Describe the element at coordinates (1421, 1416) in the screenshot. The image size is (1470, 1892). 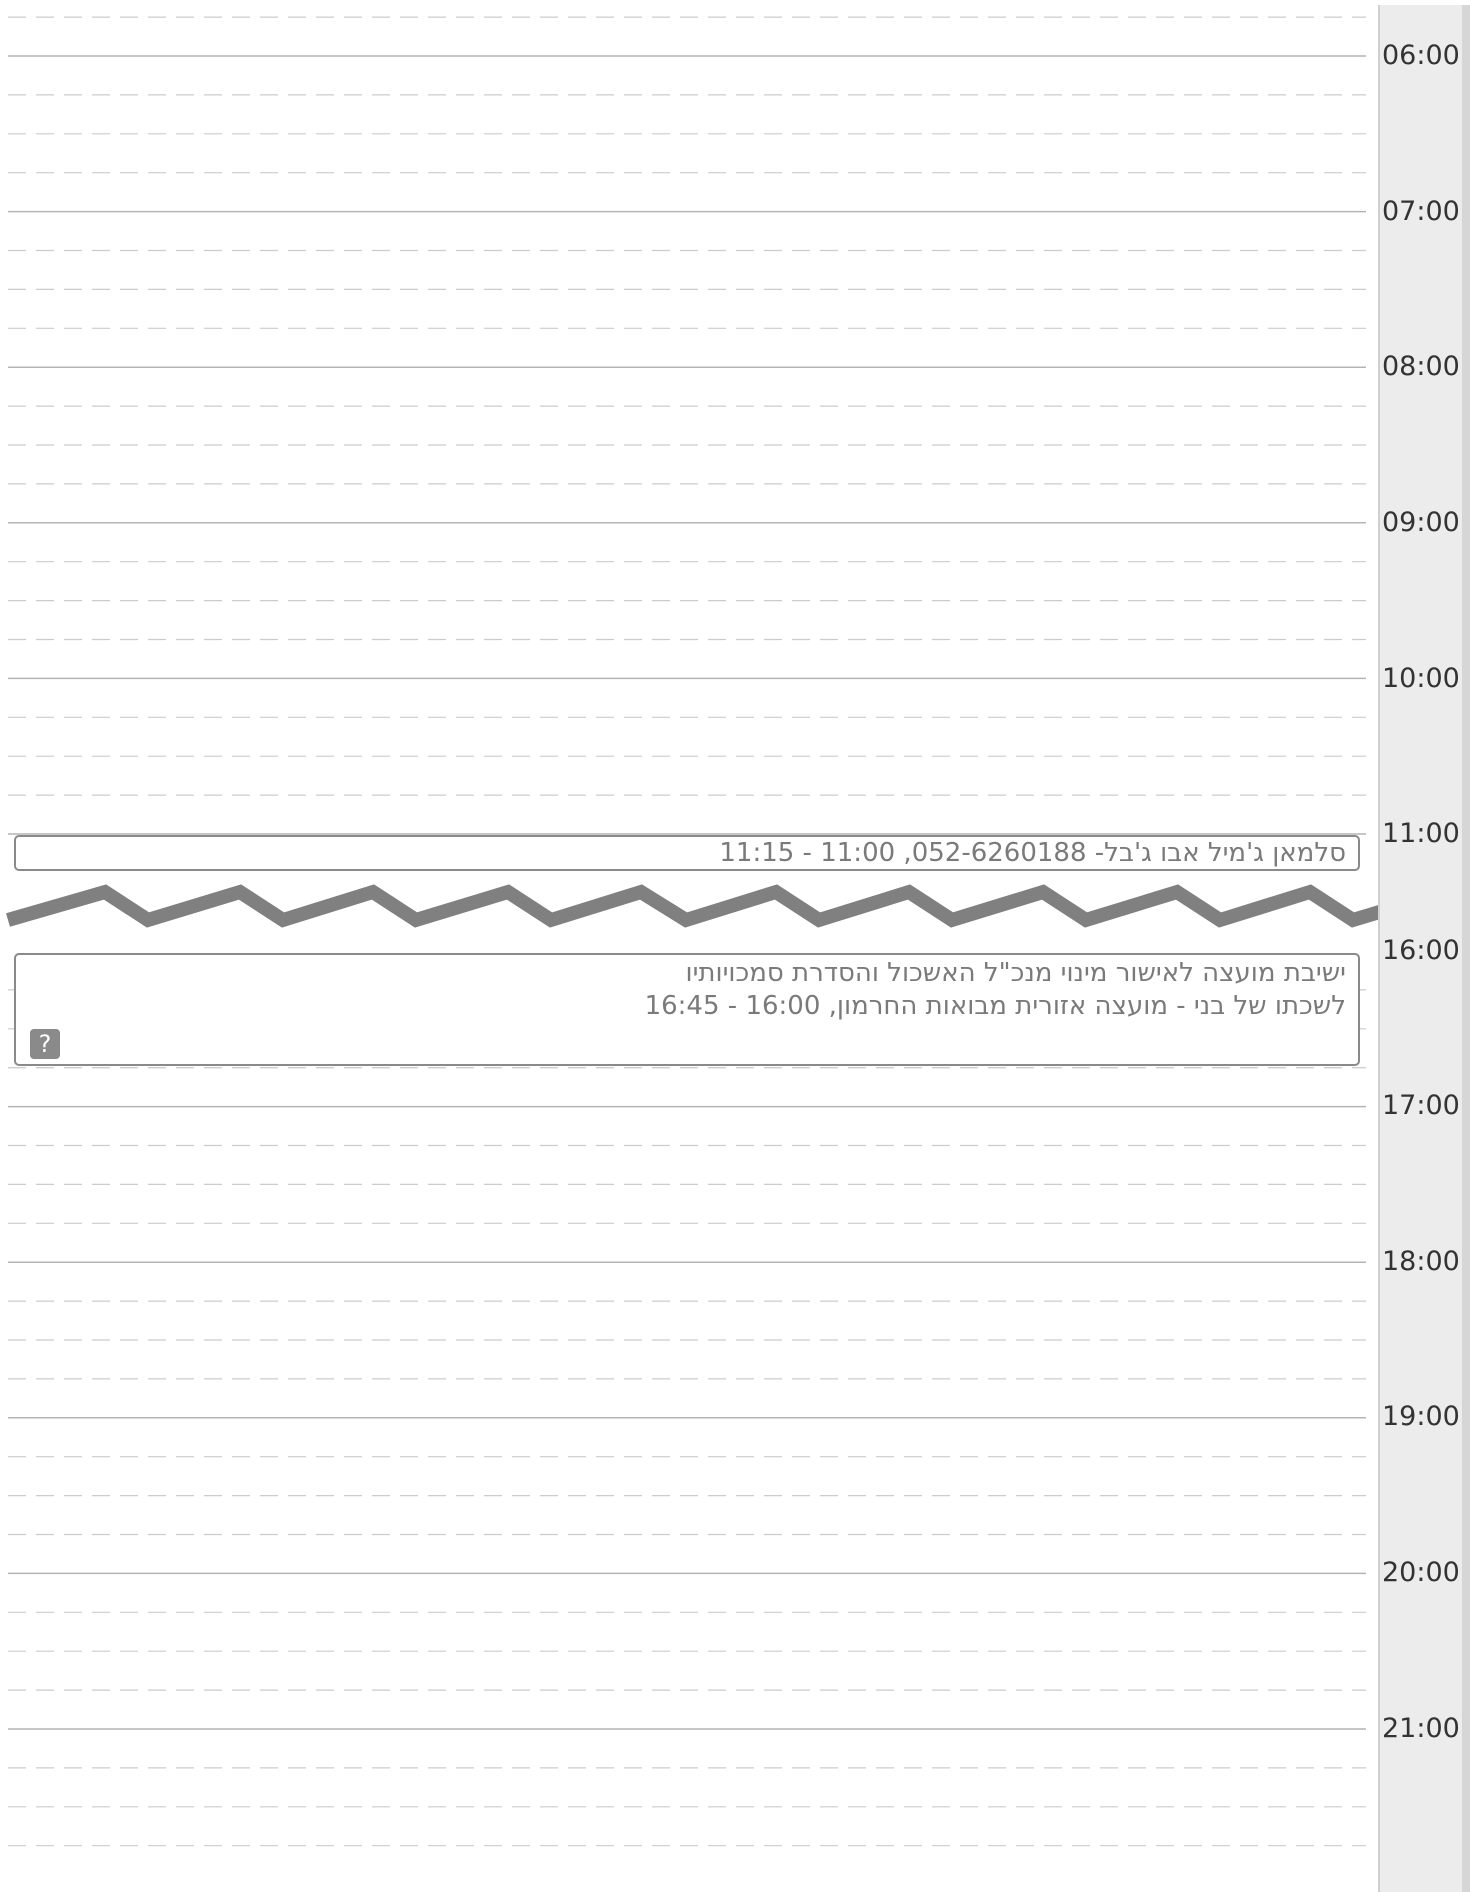
I see `hour-label-19: 19:00` at that location.